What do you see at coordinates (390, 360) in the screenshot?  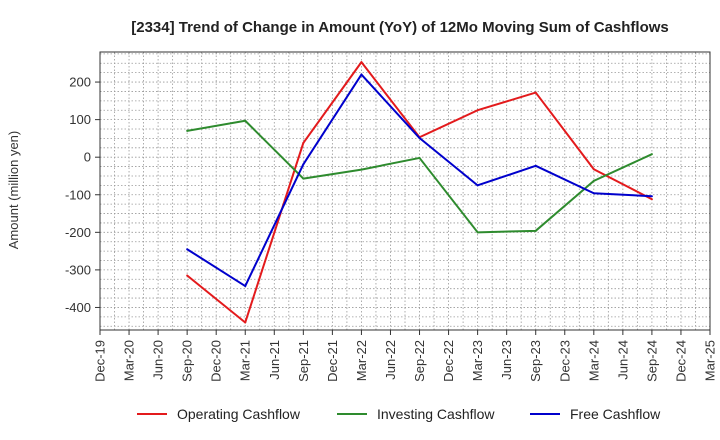 I see `x-tick-label: Jun-22` at bounding box center [390, 360].